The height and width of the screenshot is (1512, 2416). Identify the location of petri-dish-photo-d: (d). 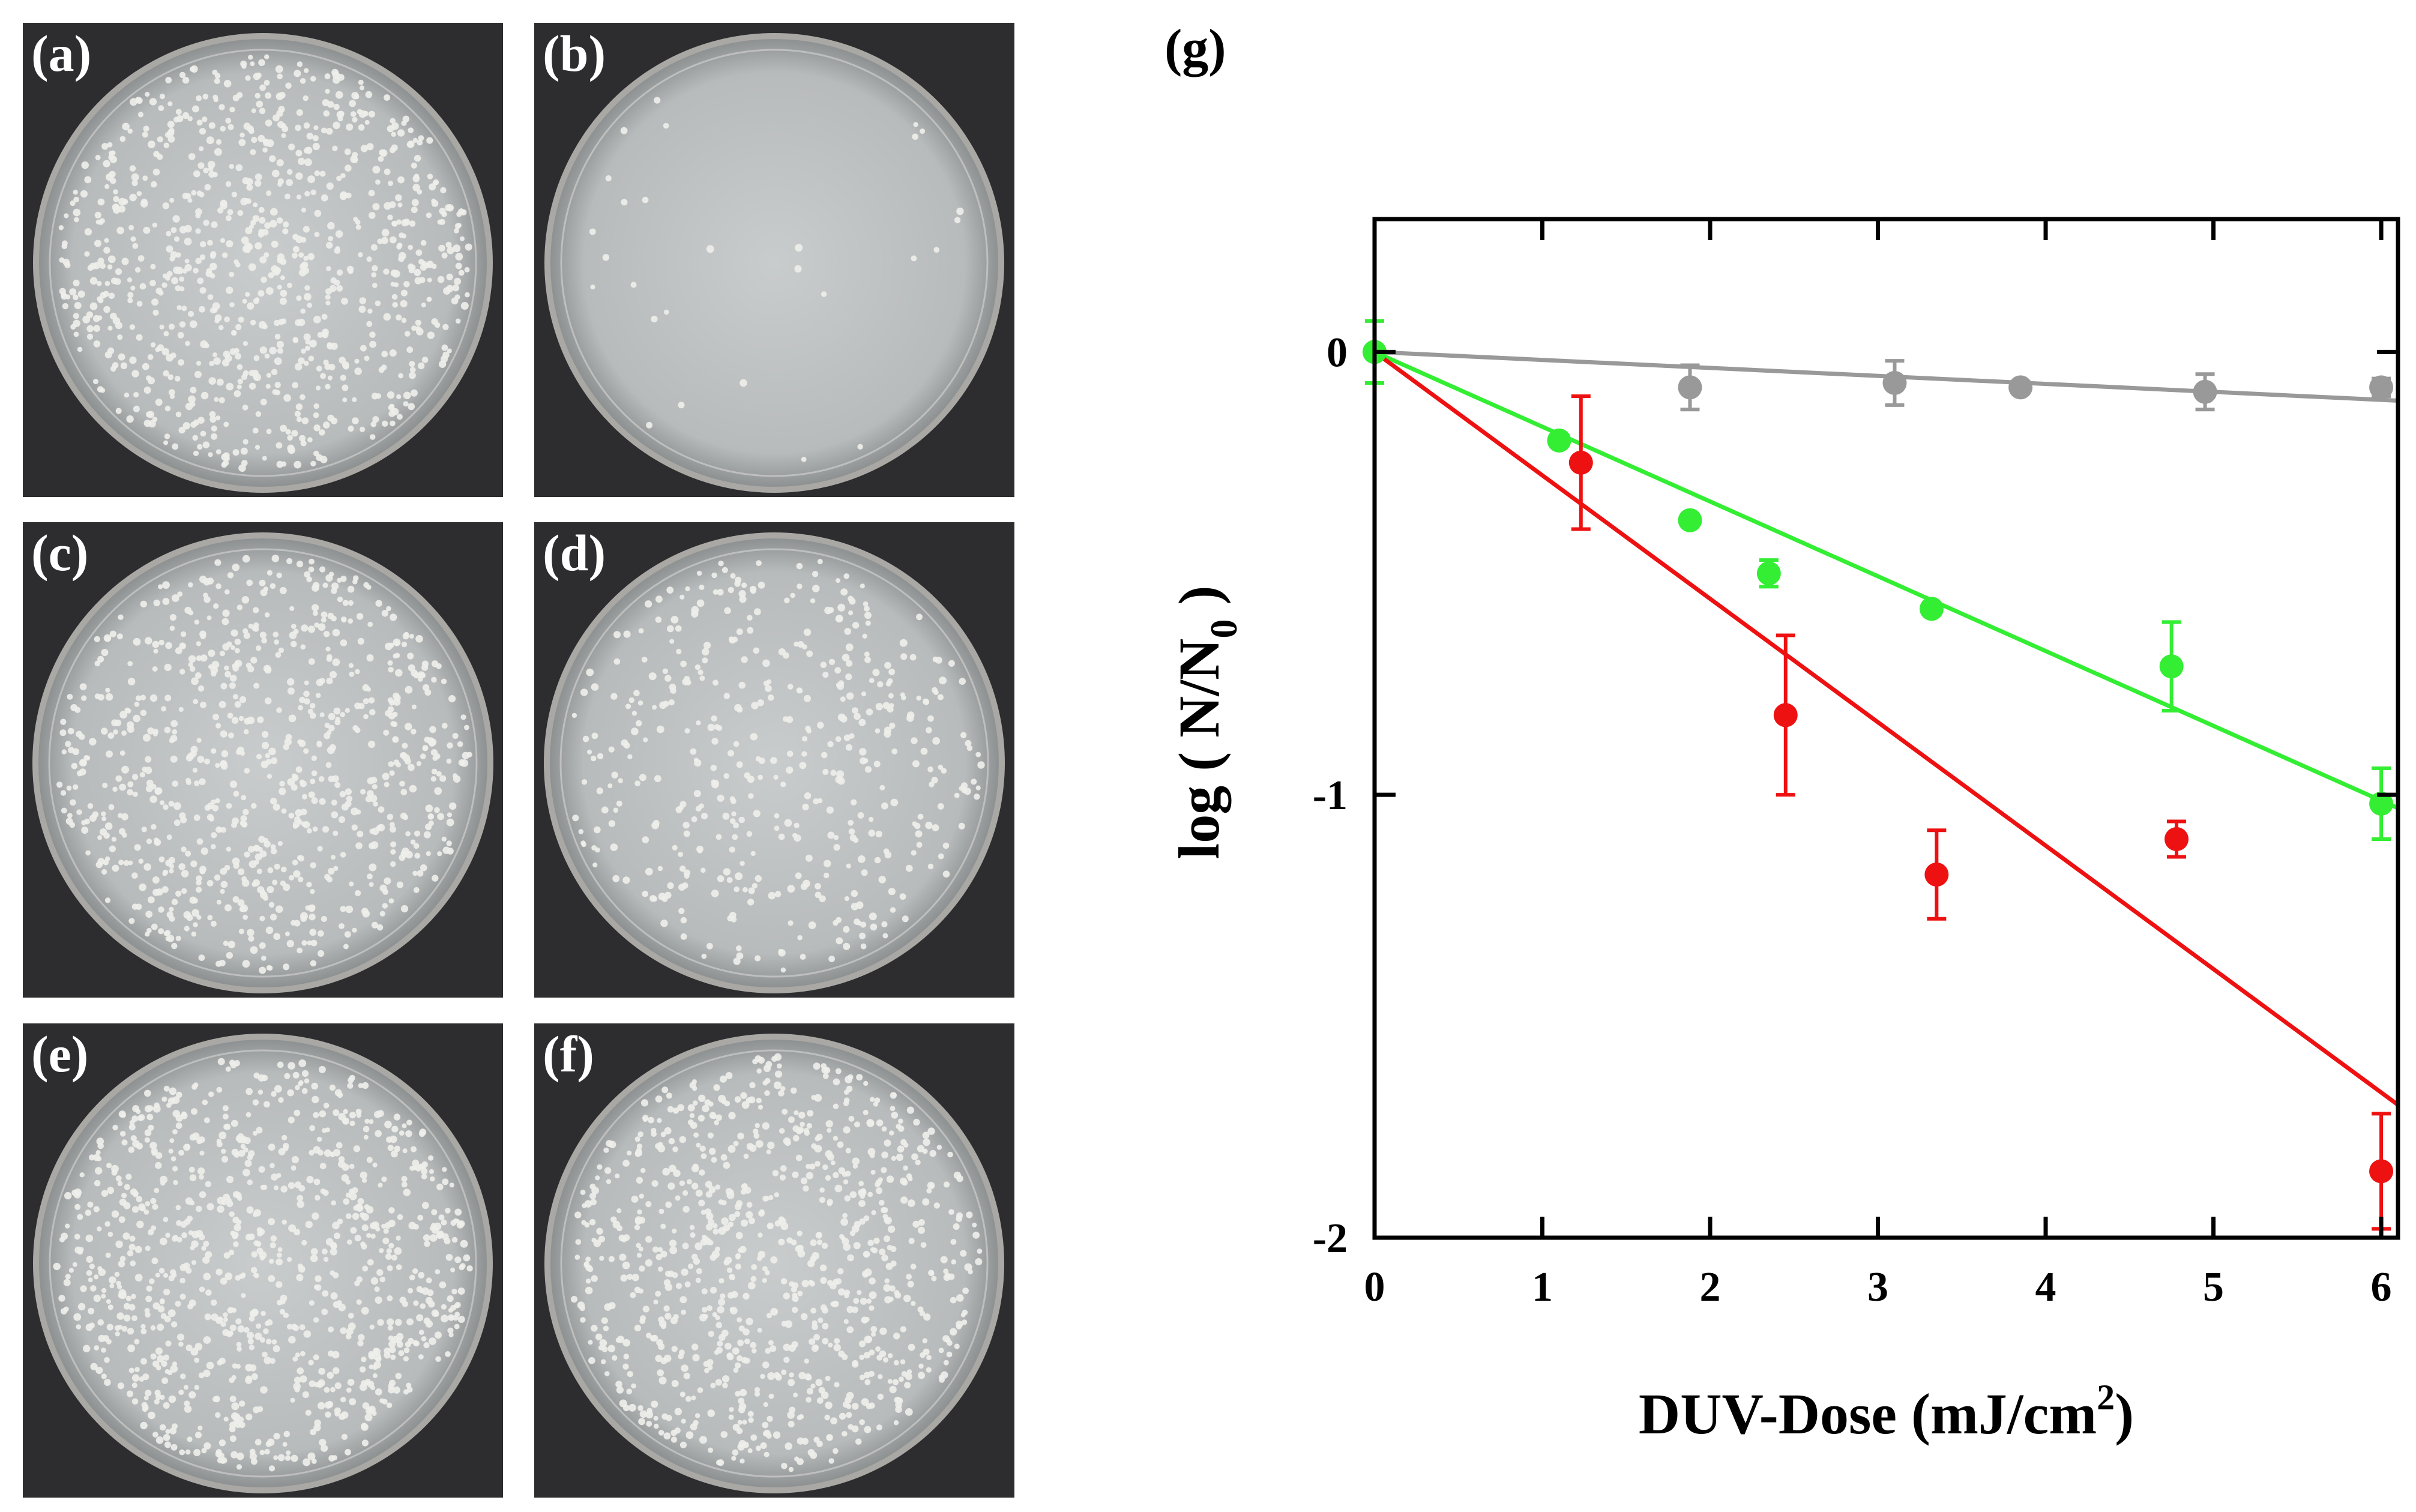
(774, 760).